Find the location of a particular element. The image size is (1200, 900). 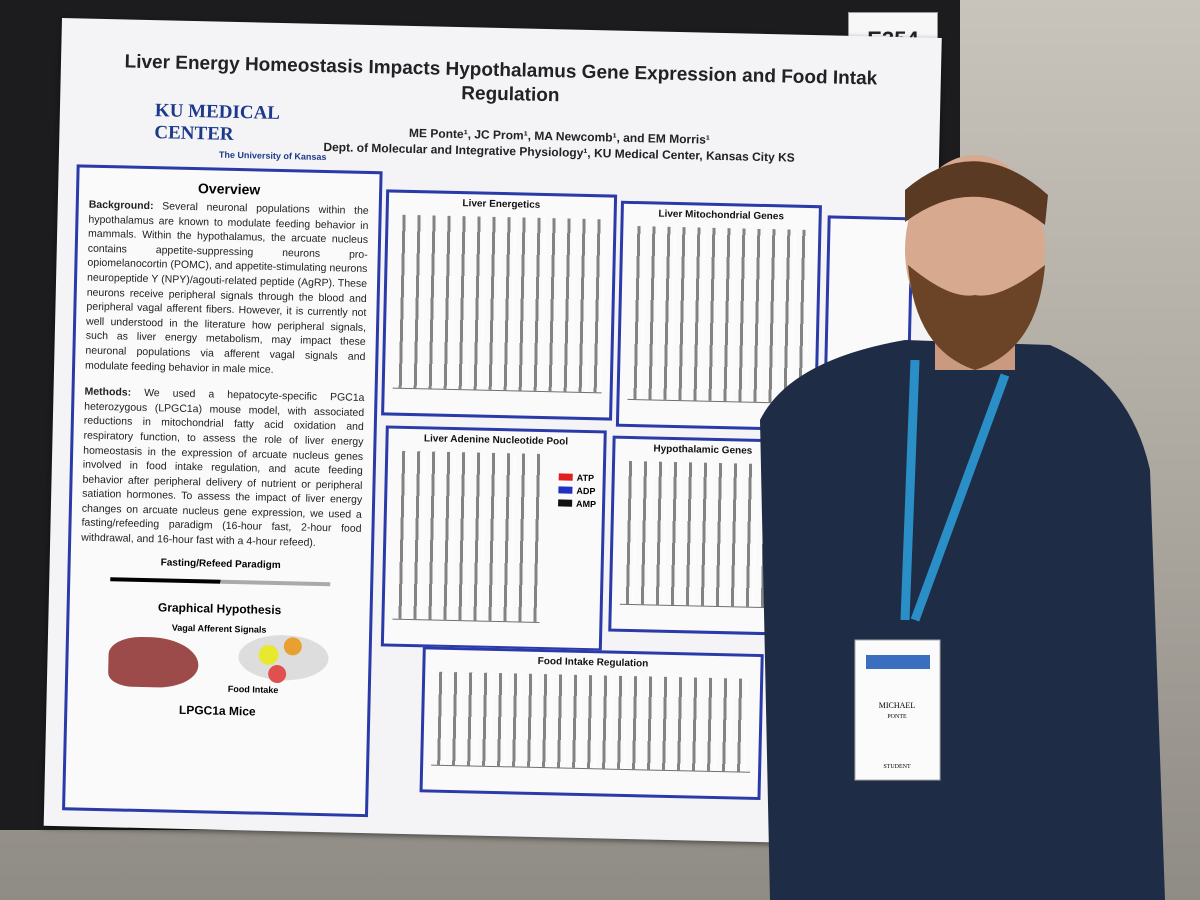

badge-role: STUDENT is located at coordinates (897, 767).